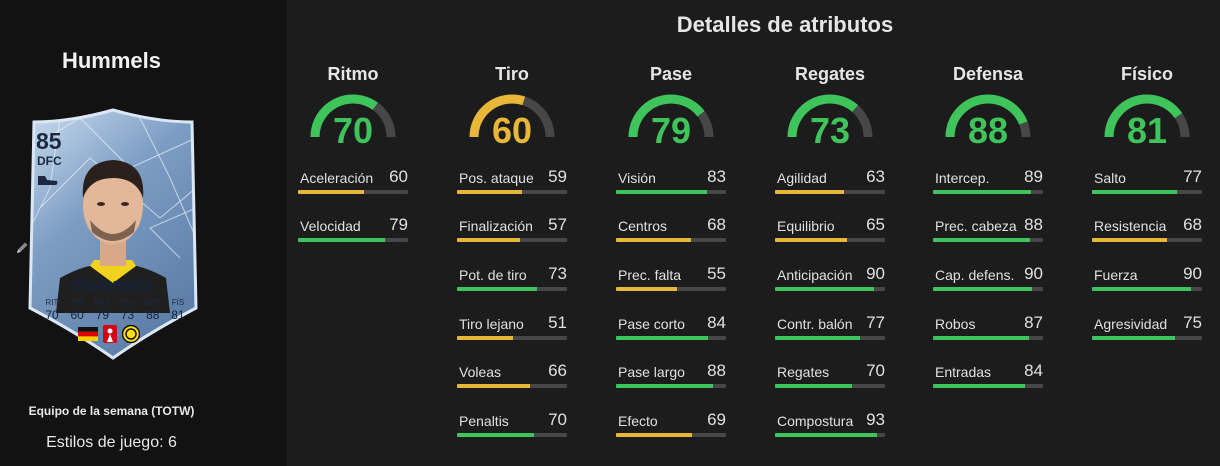 Image resolution: width=1220 pixels, height=466 pixels. Describe the element at coordinates (671, 280) in the screenshot. I see `attribute-row: Prec. falta 55` at that location.